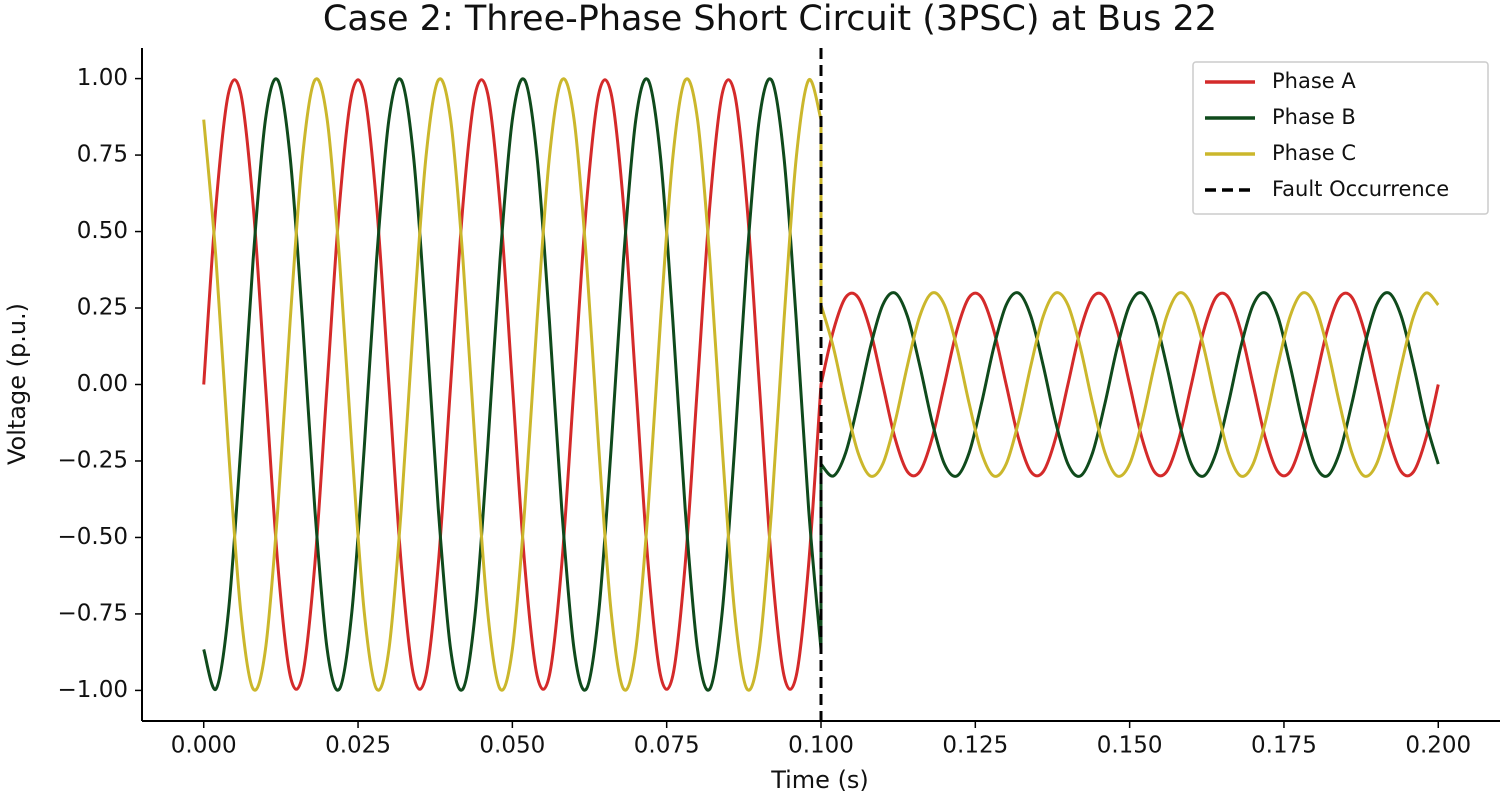 This screenshot has width=1505, height=801. Describe the element at coordinates (102, 231) in the screenshot. I see `y-tick-label: 0.50` at that location.